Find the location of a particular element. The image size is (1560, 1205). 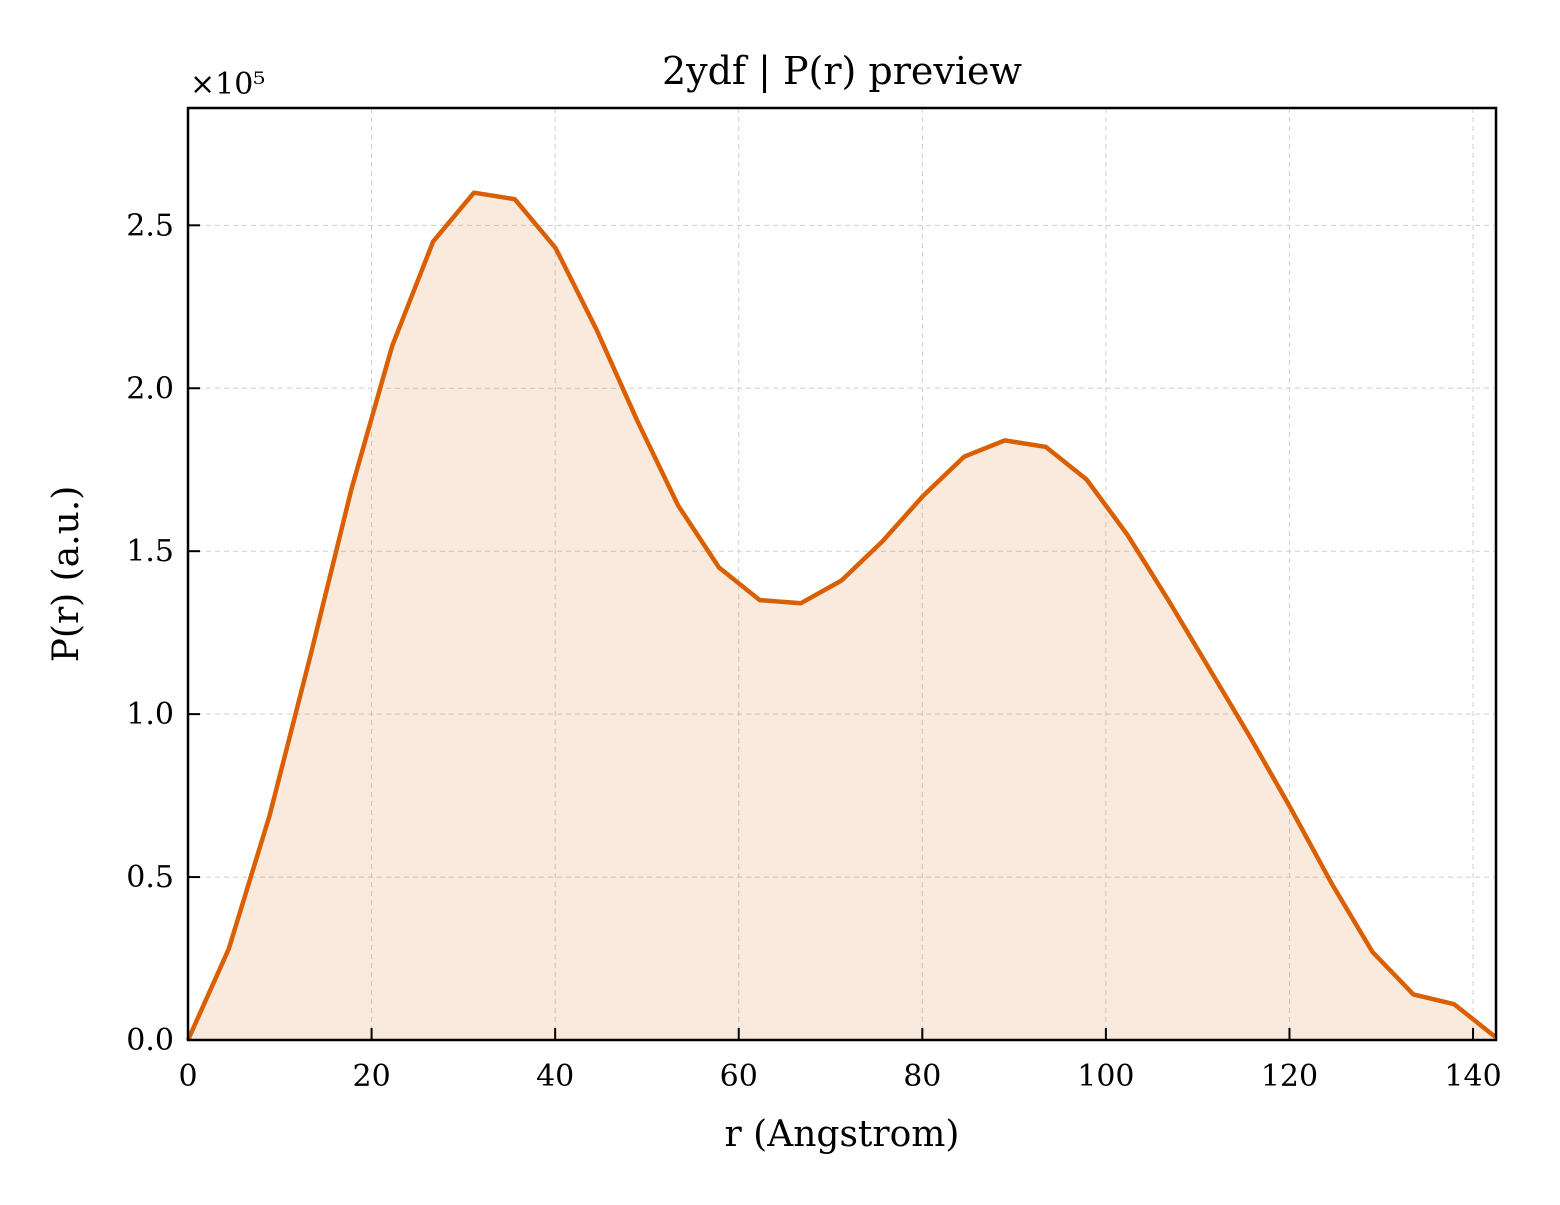

y-tick-label: 0.5 is located at coordinates (150, 877).